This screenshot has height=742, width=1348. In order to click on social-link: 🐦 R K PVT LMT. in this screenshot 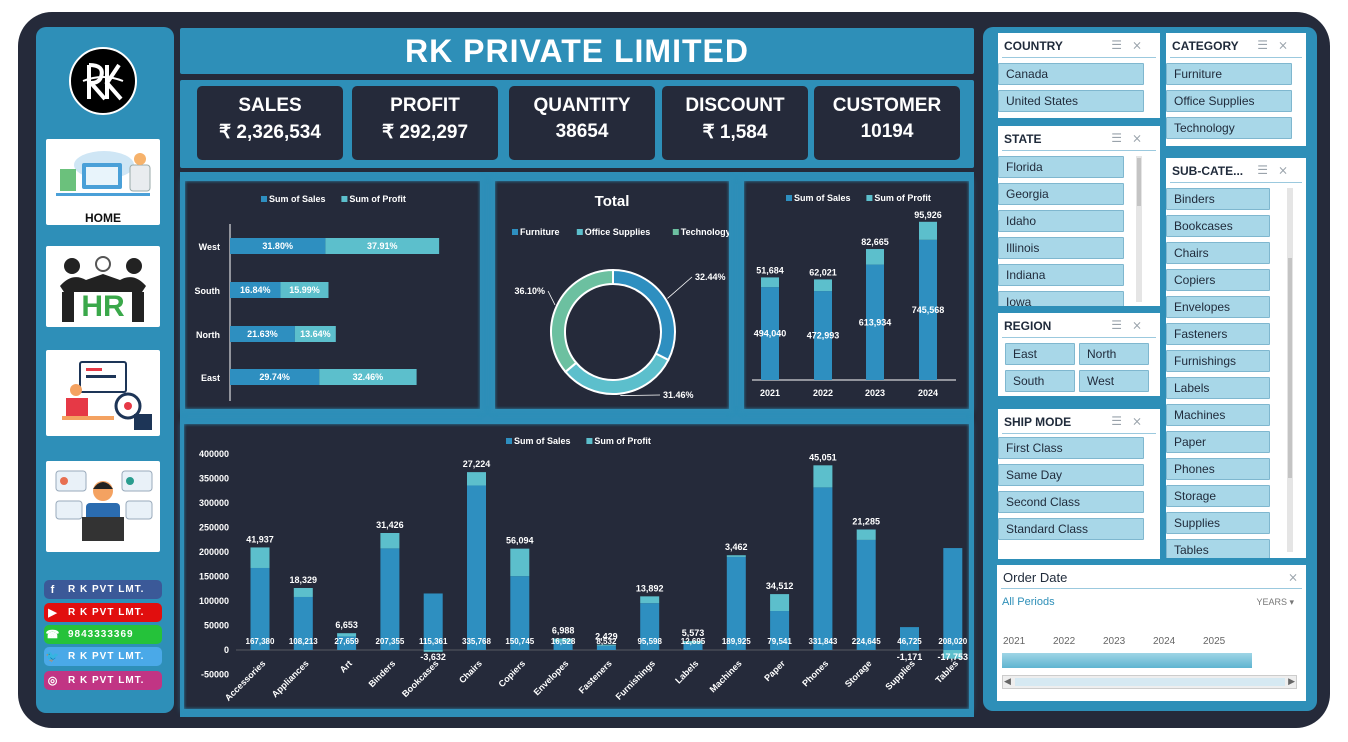, I will do `click(103, 656)`.